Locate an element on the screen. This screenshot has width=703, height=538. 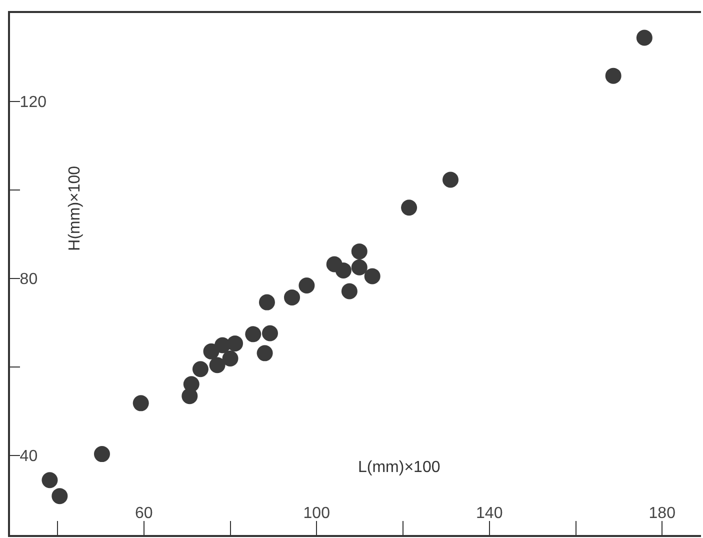
y-tick-label: 120 is located at coordinates (33, 103).